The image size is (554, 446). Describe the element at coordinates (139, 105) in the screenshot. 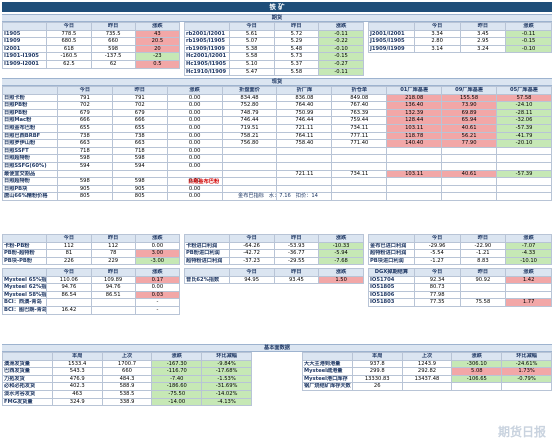

I see `value-cell: 702` at that location.